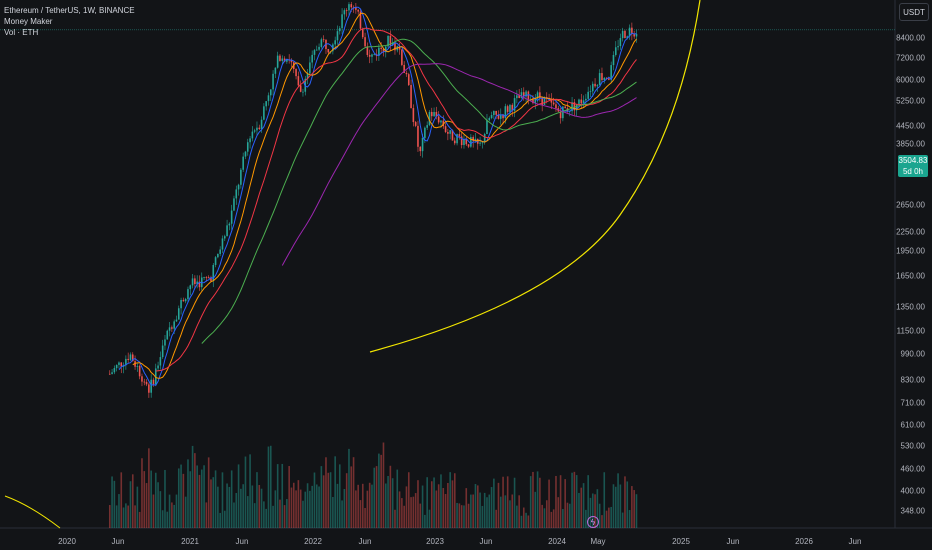 Image resolution: width=932 pixels, height=550 pixels. What do you see at coordinates (557, 541) in the screenshot?
I see `time-axis-label: 2024` at bounding box center [557, 541].